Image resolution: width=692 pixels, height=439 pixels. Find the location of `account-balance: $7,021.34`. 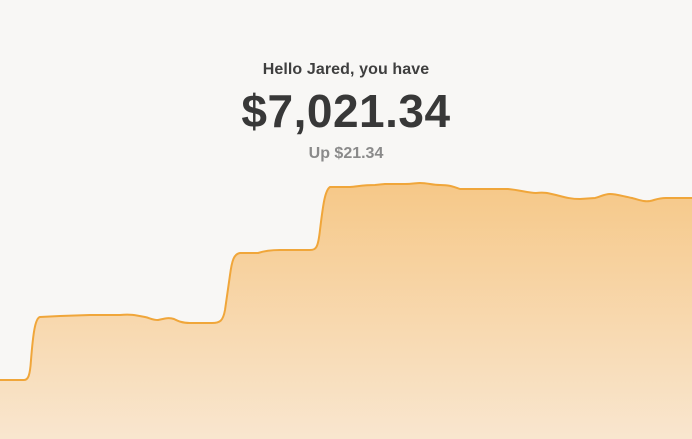

account-balance: $7,021.34 is located at coordinates (346, 111).